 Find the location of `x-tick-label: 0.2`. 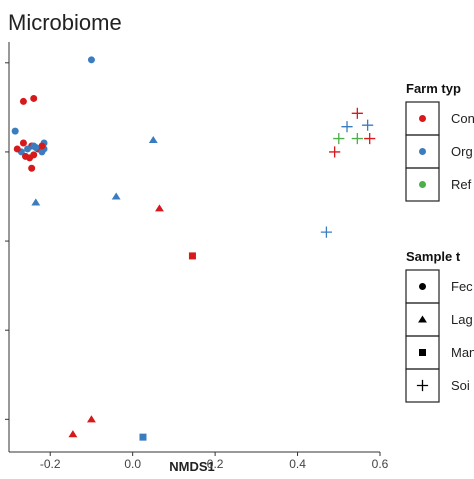

x-tick-label: 0.2 is located at coordinates (215, 464).